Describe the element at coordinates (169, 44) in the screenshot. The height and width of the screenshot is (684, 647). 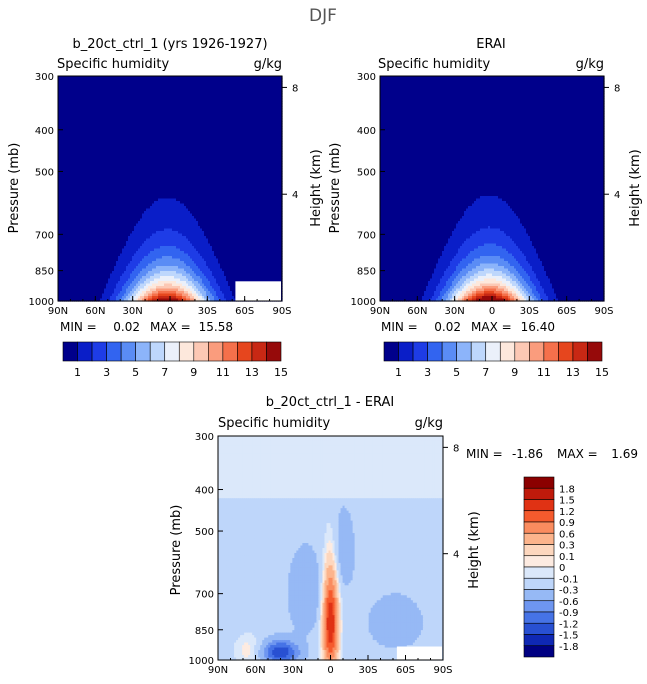
I see `panel-title: b_20ct_ctrl_1 (yrs 1926-1927)` at that location.